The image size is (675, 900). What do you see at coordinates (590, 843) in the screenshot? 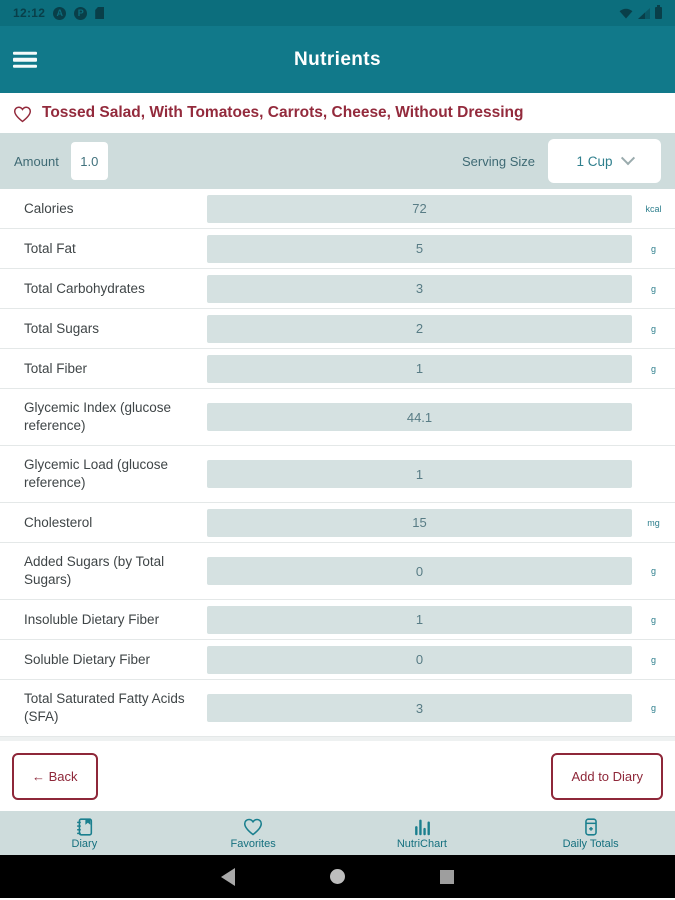
I see `nav-label: Daily Totals` at bounding box center [590, 843].